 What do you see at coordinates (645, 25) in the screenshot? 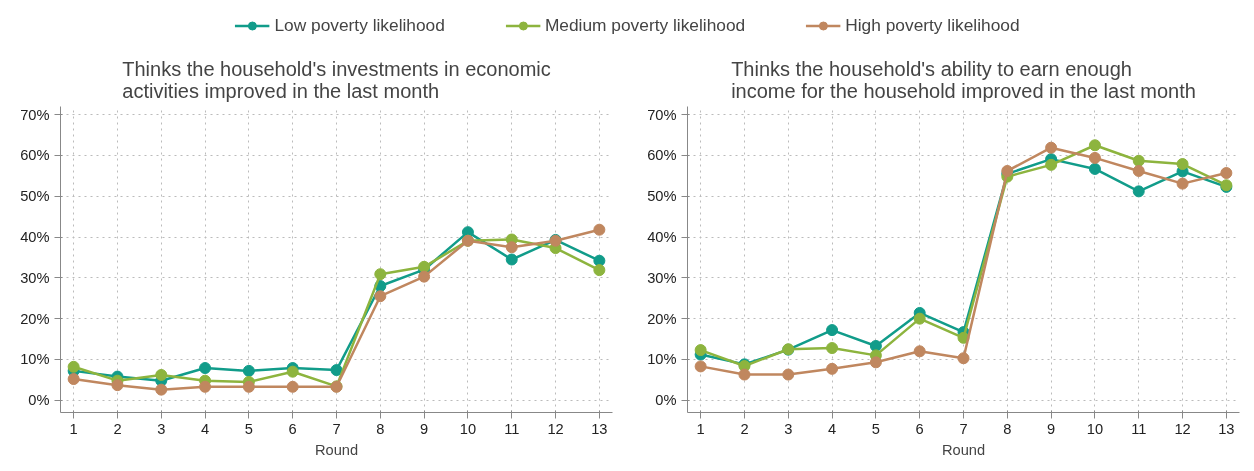
I see `legend-label: Medium poverty likelihood` at bounding box center [645, 25].